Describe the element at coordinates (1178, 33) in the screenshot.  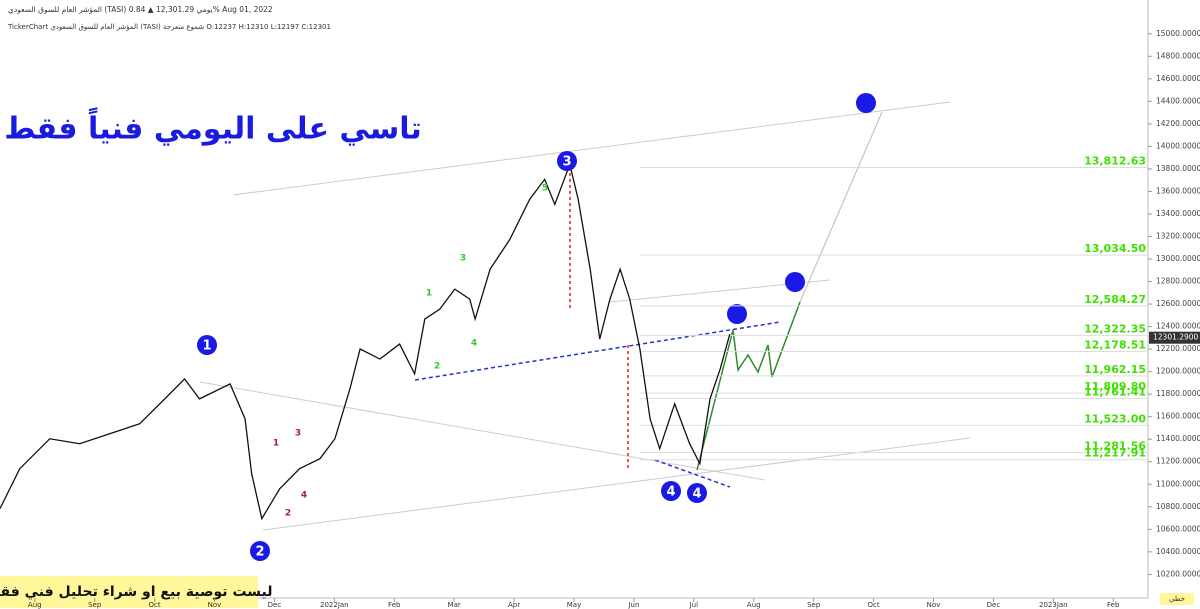
I see `y-tick-label: 15000.0000` at that location.